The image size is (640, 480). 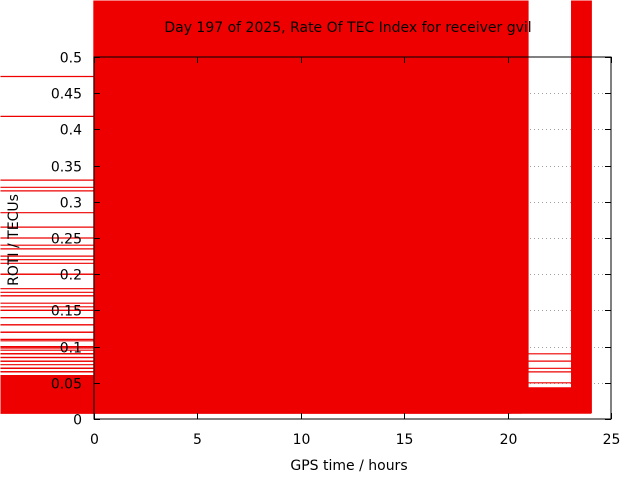 What do you see at coordinates (71, 276) in the screenshot?
I see `y-tick-label: 0.2` at bounding box center [71, 276].